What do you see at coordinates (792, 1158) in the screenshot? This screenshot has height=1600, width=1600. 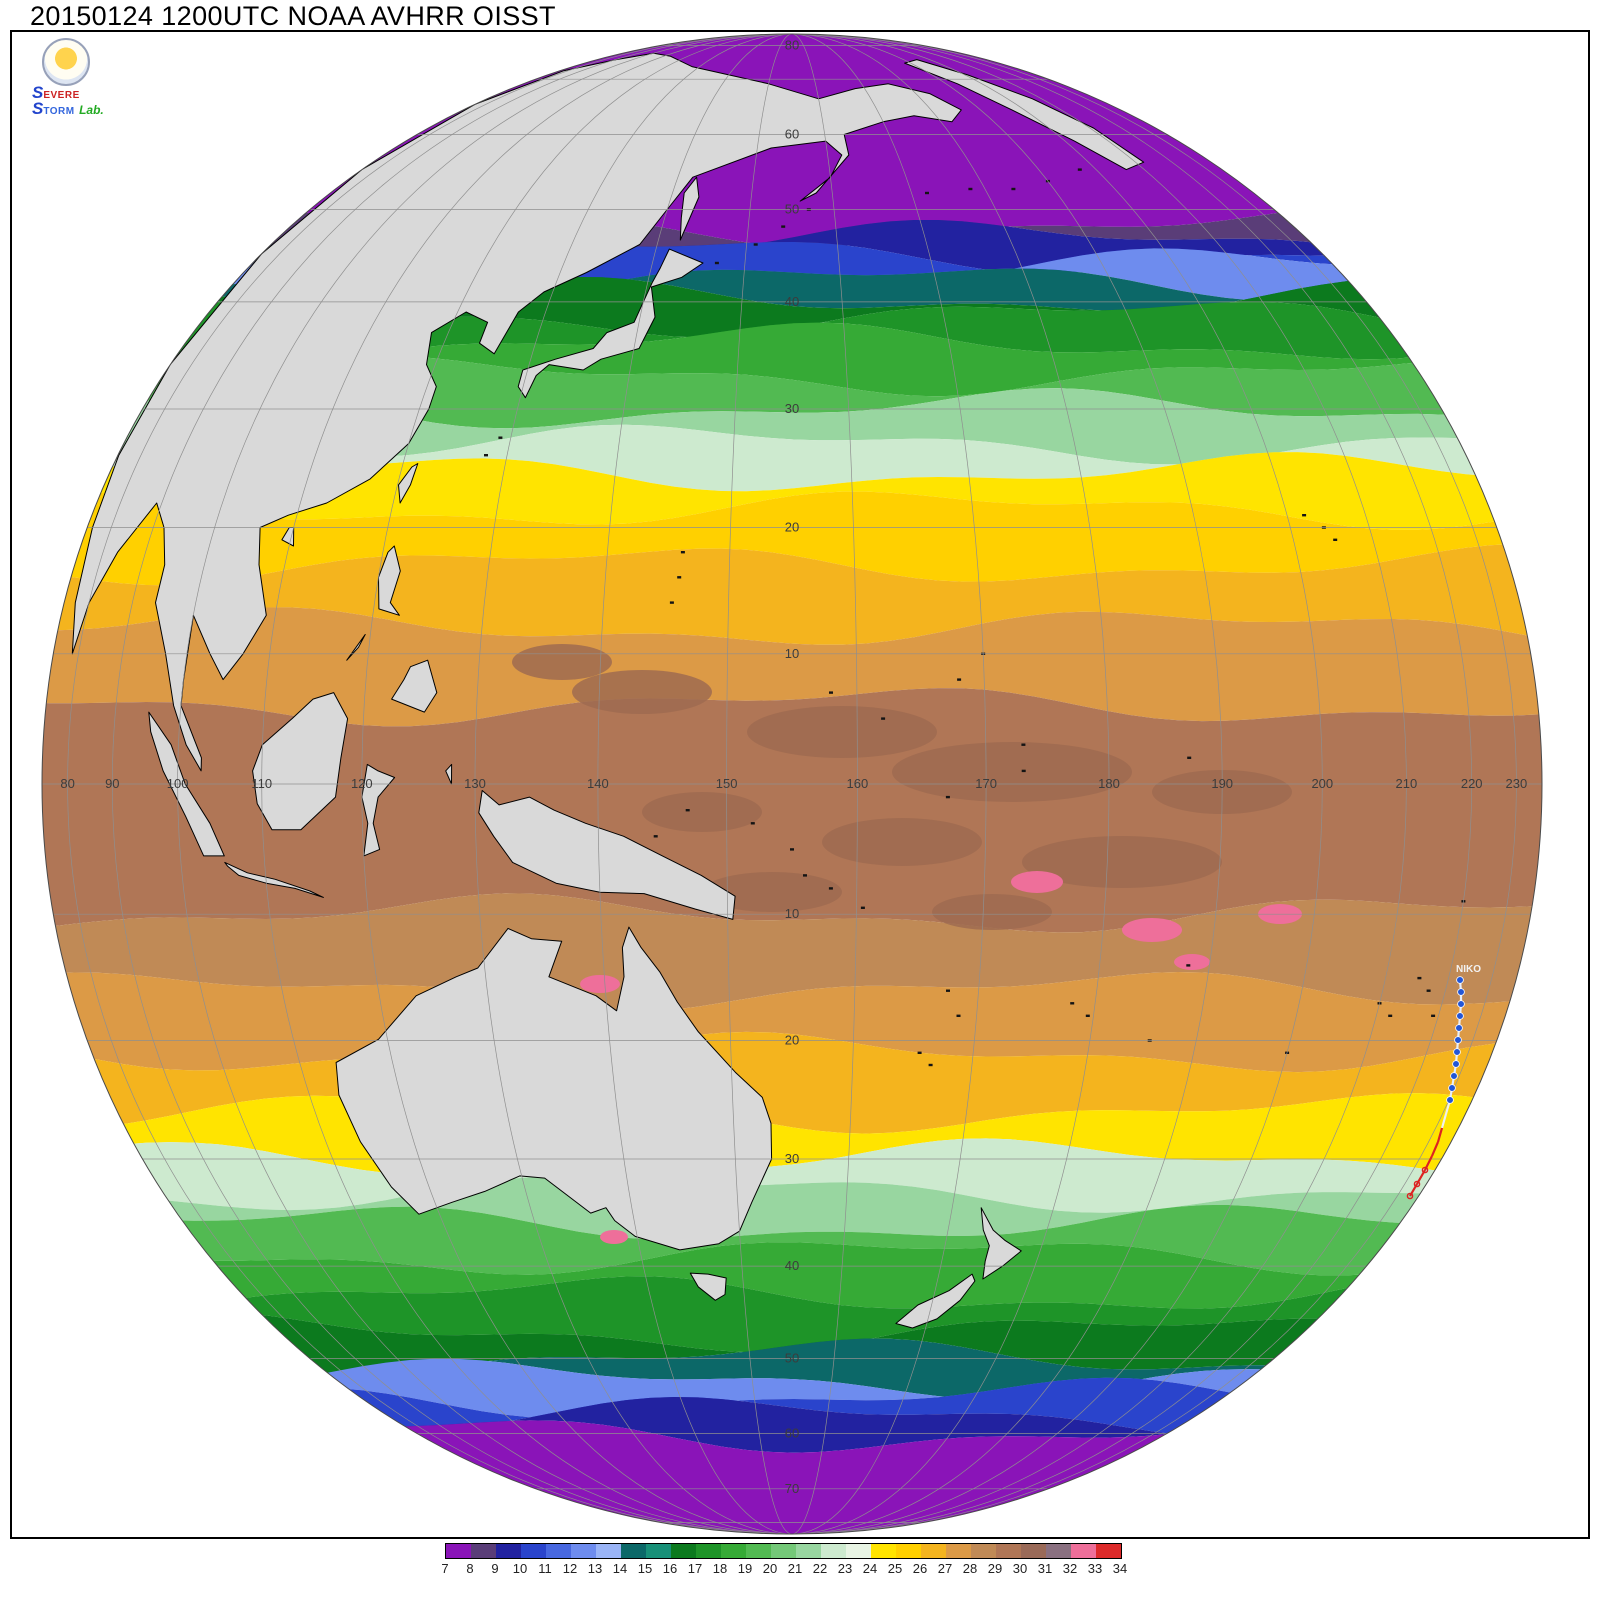 I see `lat-label: 30` at bounding box center [792, 1158].